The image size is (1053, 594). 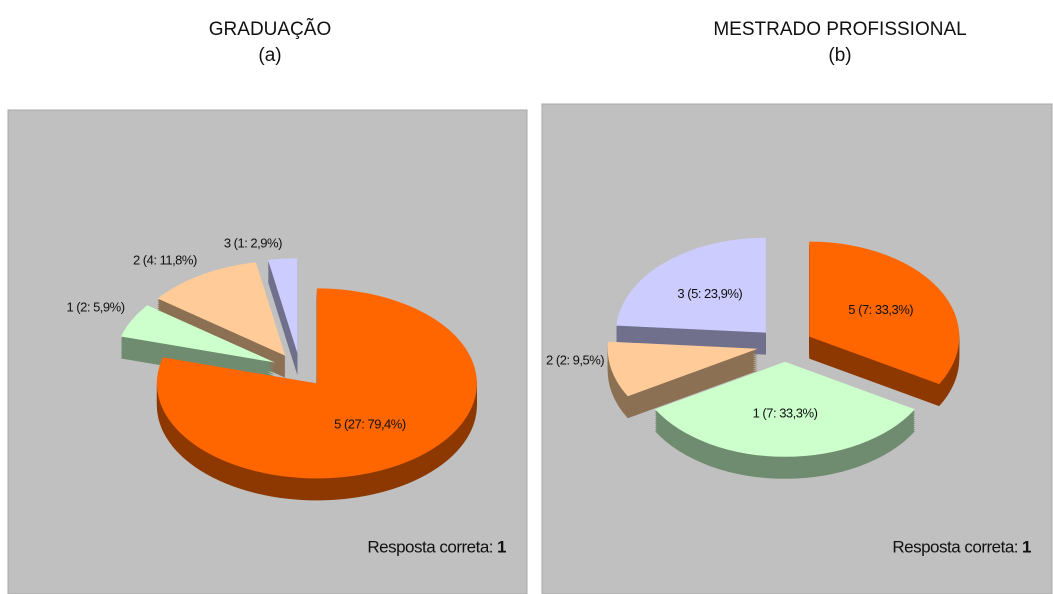 What do you see at coordinates (880, 309) in the screenshot?
I see `data-label: 5 (7: 33,3%)` at bounding box center [880, 309].